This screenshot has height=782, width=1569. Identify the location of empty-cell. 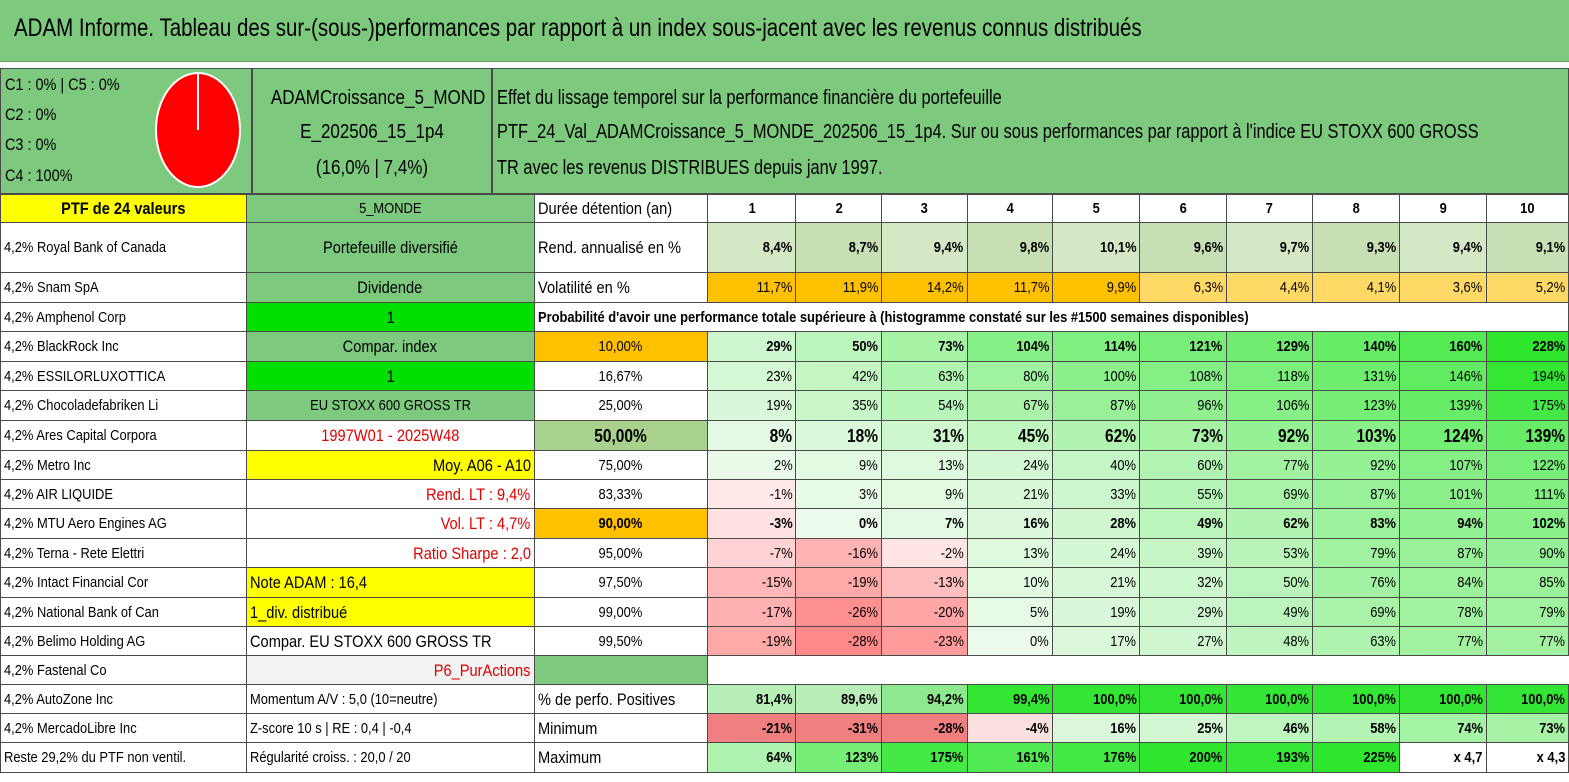
(1527, 317).